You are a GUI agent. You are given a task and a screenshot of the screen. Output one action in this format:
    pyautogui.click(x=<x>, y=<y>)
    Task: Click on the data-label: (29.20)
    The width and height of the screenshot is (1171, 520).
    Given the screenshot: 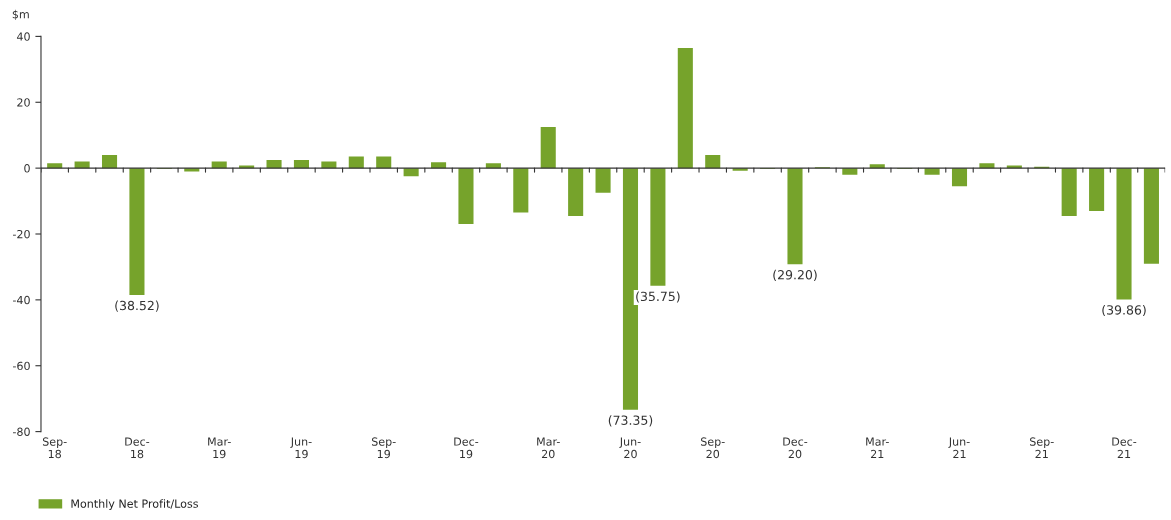 What is the action you would take?
    pyautogui.click(x=795, y=275)
    